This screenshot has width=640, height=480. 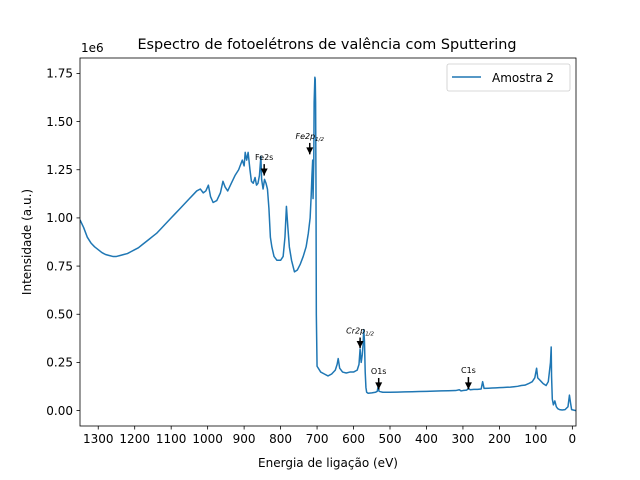 What do you see at coordinates (310, 143) in the screenshot?
I see `annotation-1: Fe2p1/2` at bounding box center [310, 143].